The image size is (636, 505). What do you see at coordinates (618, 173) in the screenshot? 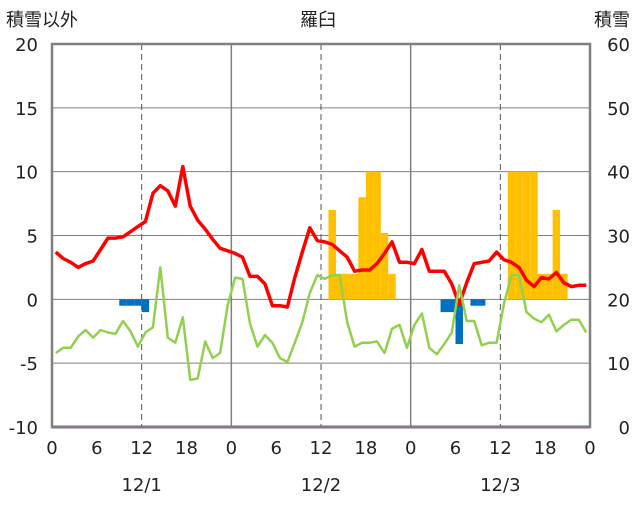
I see `right-tick-label: 40` at bounding box center [618, 173].